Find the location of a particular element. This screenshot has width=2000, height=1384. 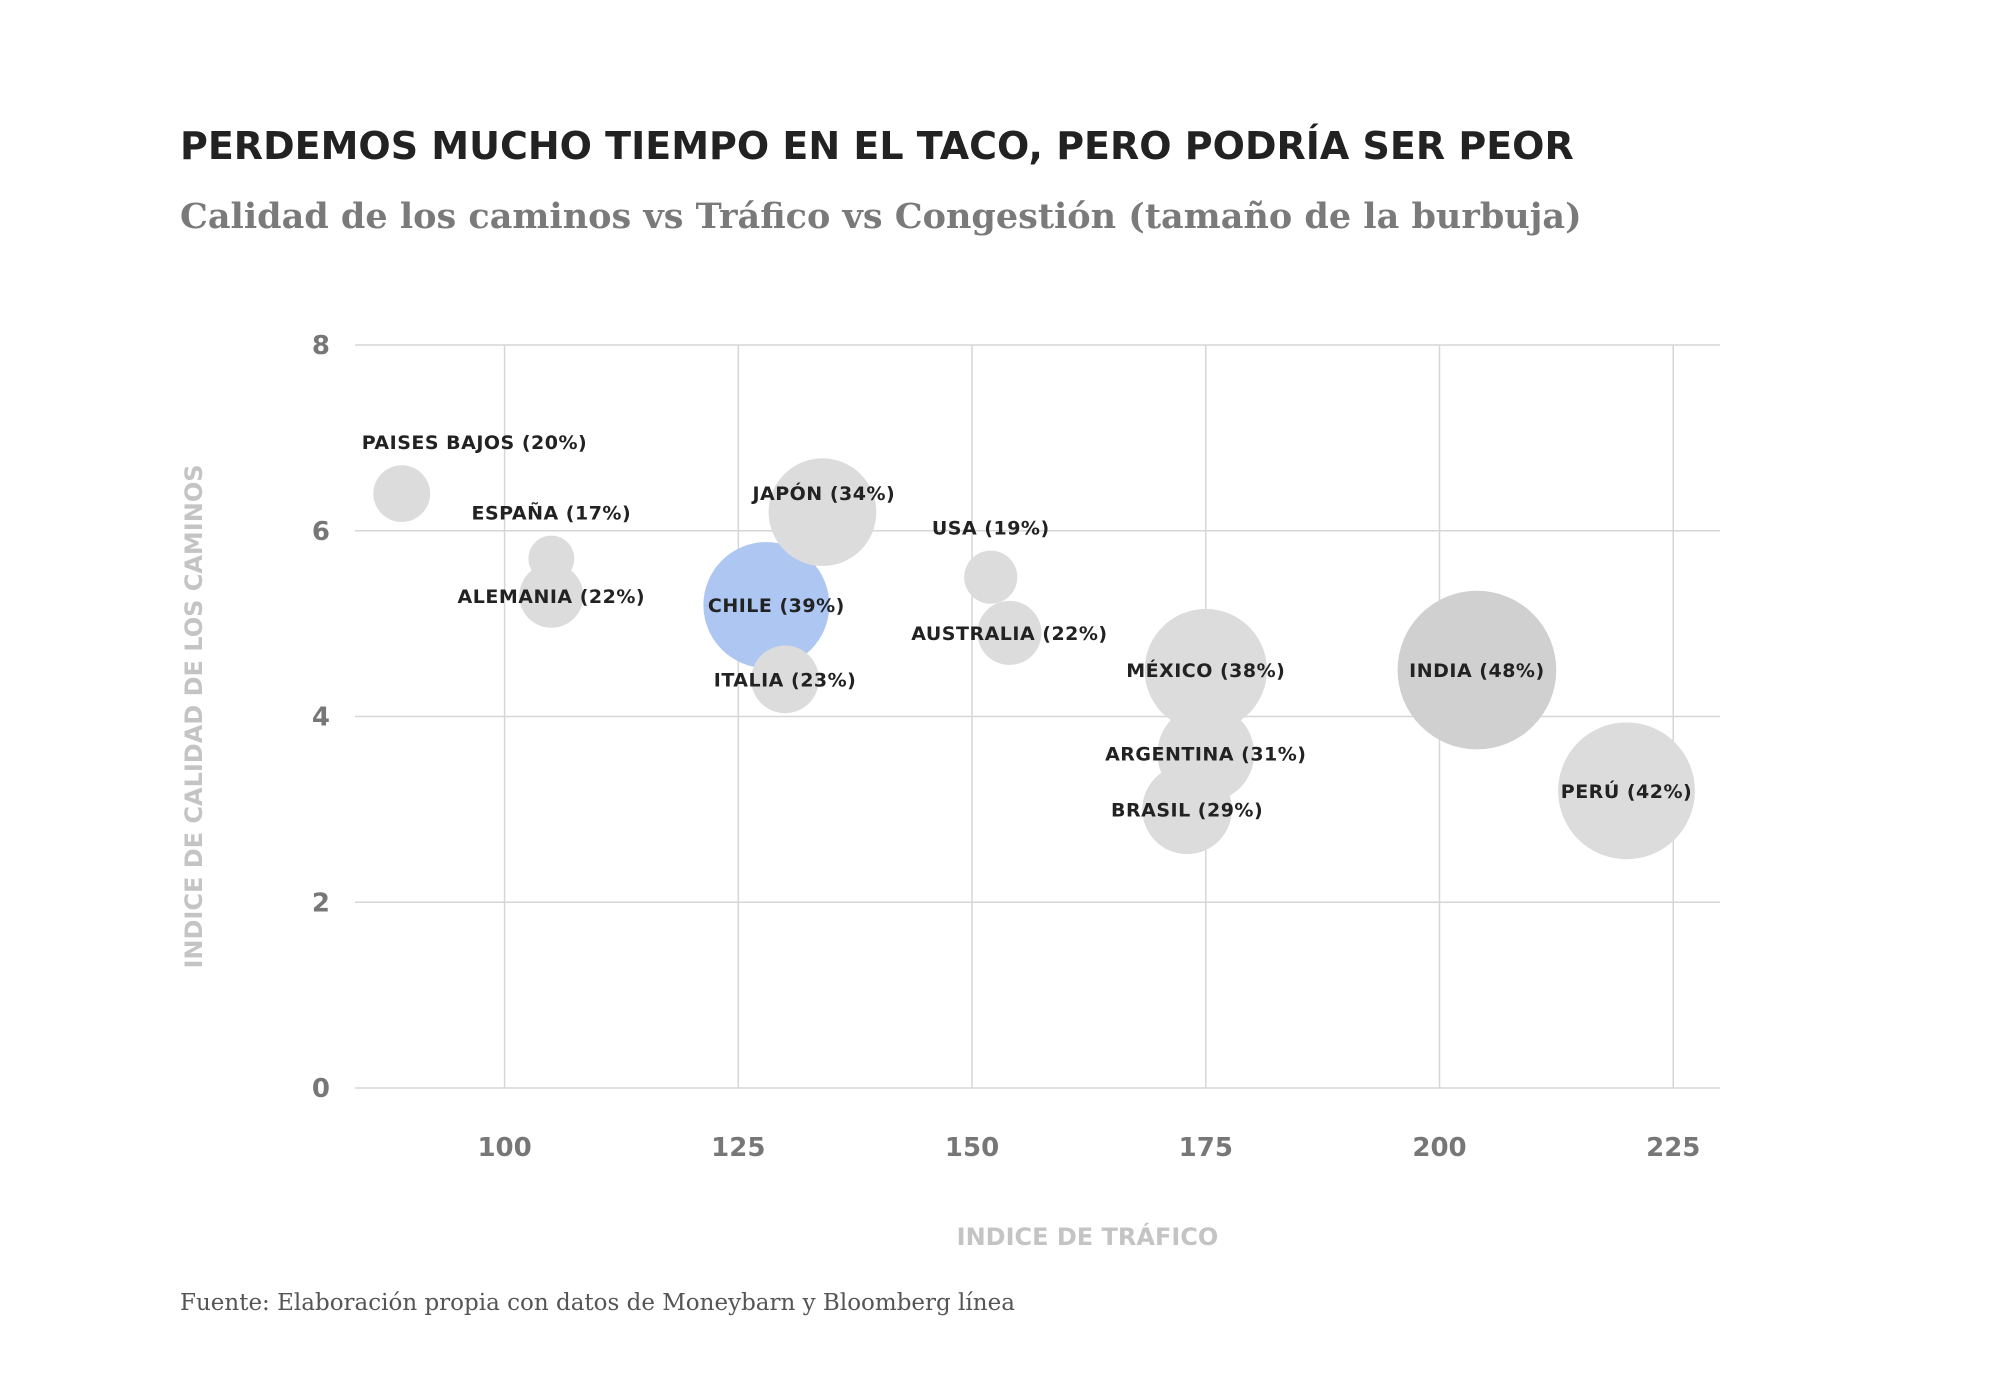

bubble-label: CHILE (39%) is located at coordinates (776, 606).